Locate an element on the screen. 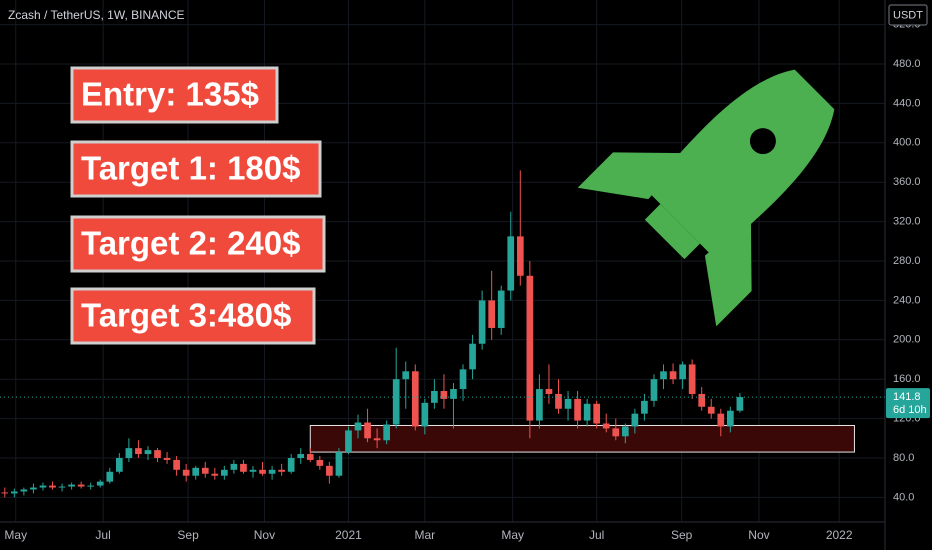  currency-box is located at coordinates (908, 15).